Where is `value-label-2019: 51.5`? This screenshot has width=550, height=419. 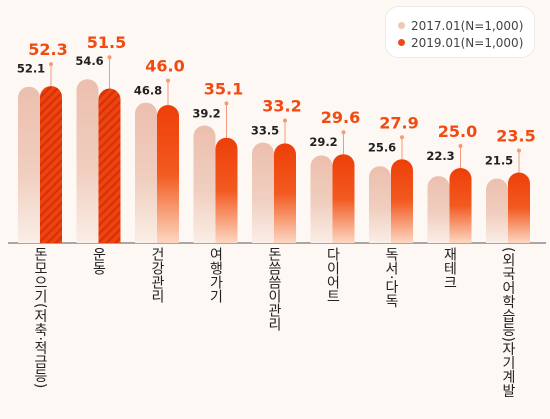 value-label-2019: 51.5 is located at coordinates (106, 42).